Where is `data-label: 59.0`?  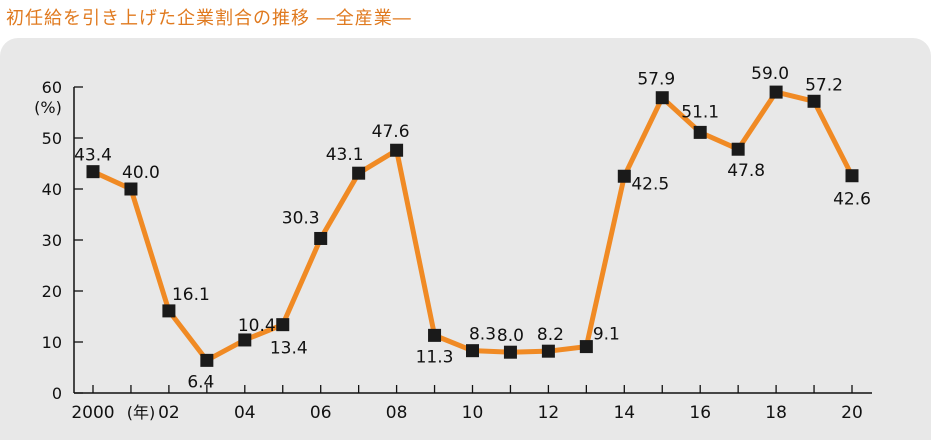 data-label: 59.0 is located at coordinates (770, 74).